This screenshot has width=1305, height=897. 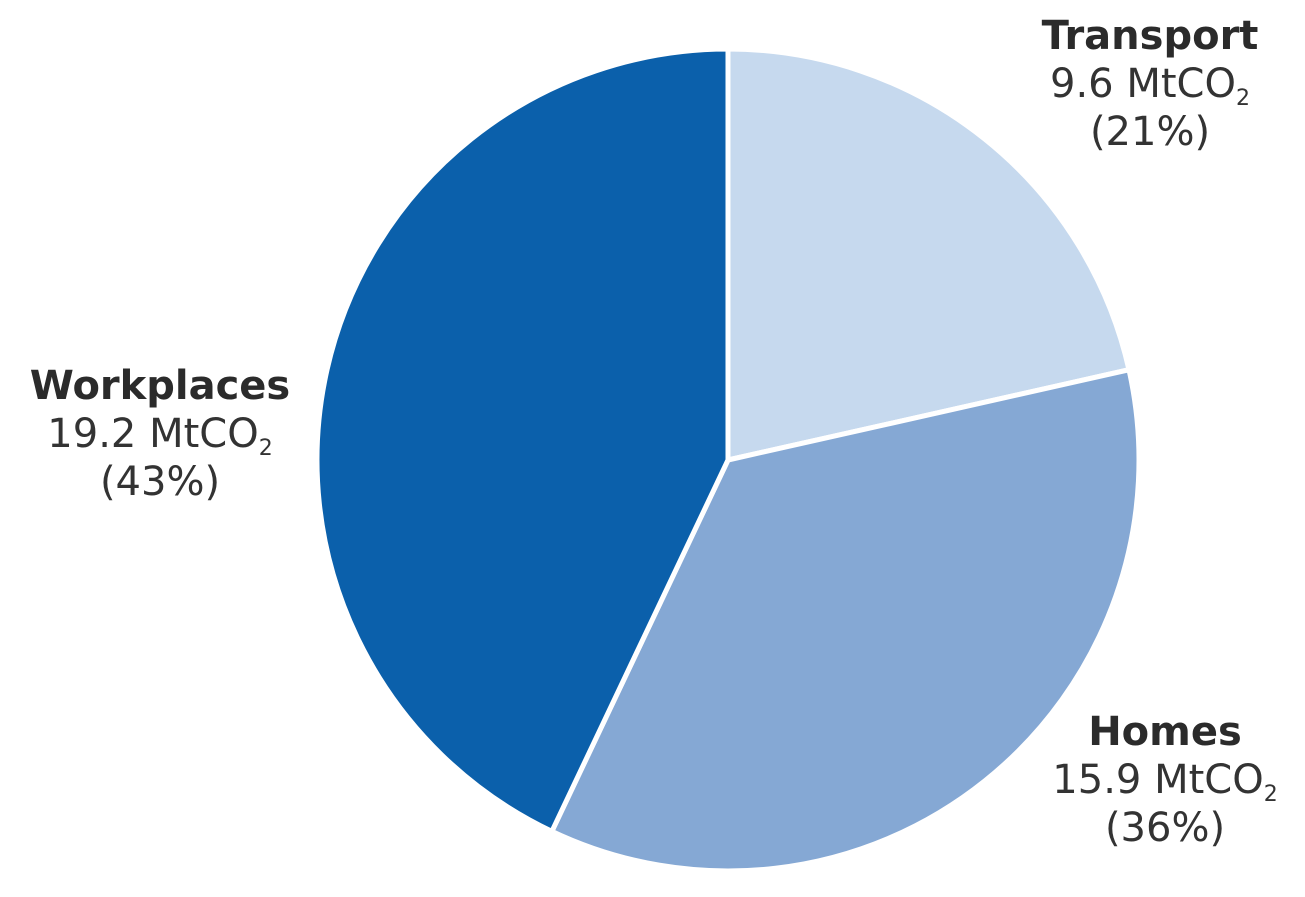 I want to click on slice-percent-transport: (21%), so click(x=1150, y=132).